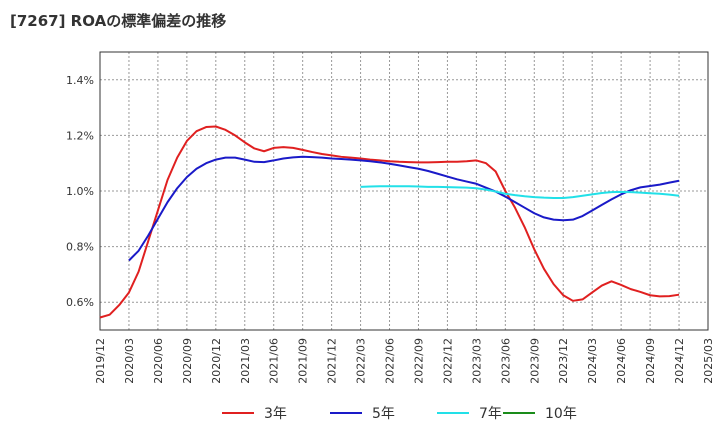  I want to click on legend-label: 10年, so click(561, 414).